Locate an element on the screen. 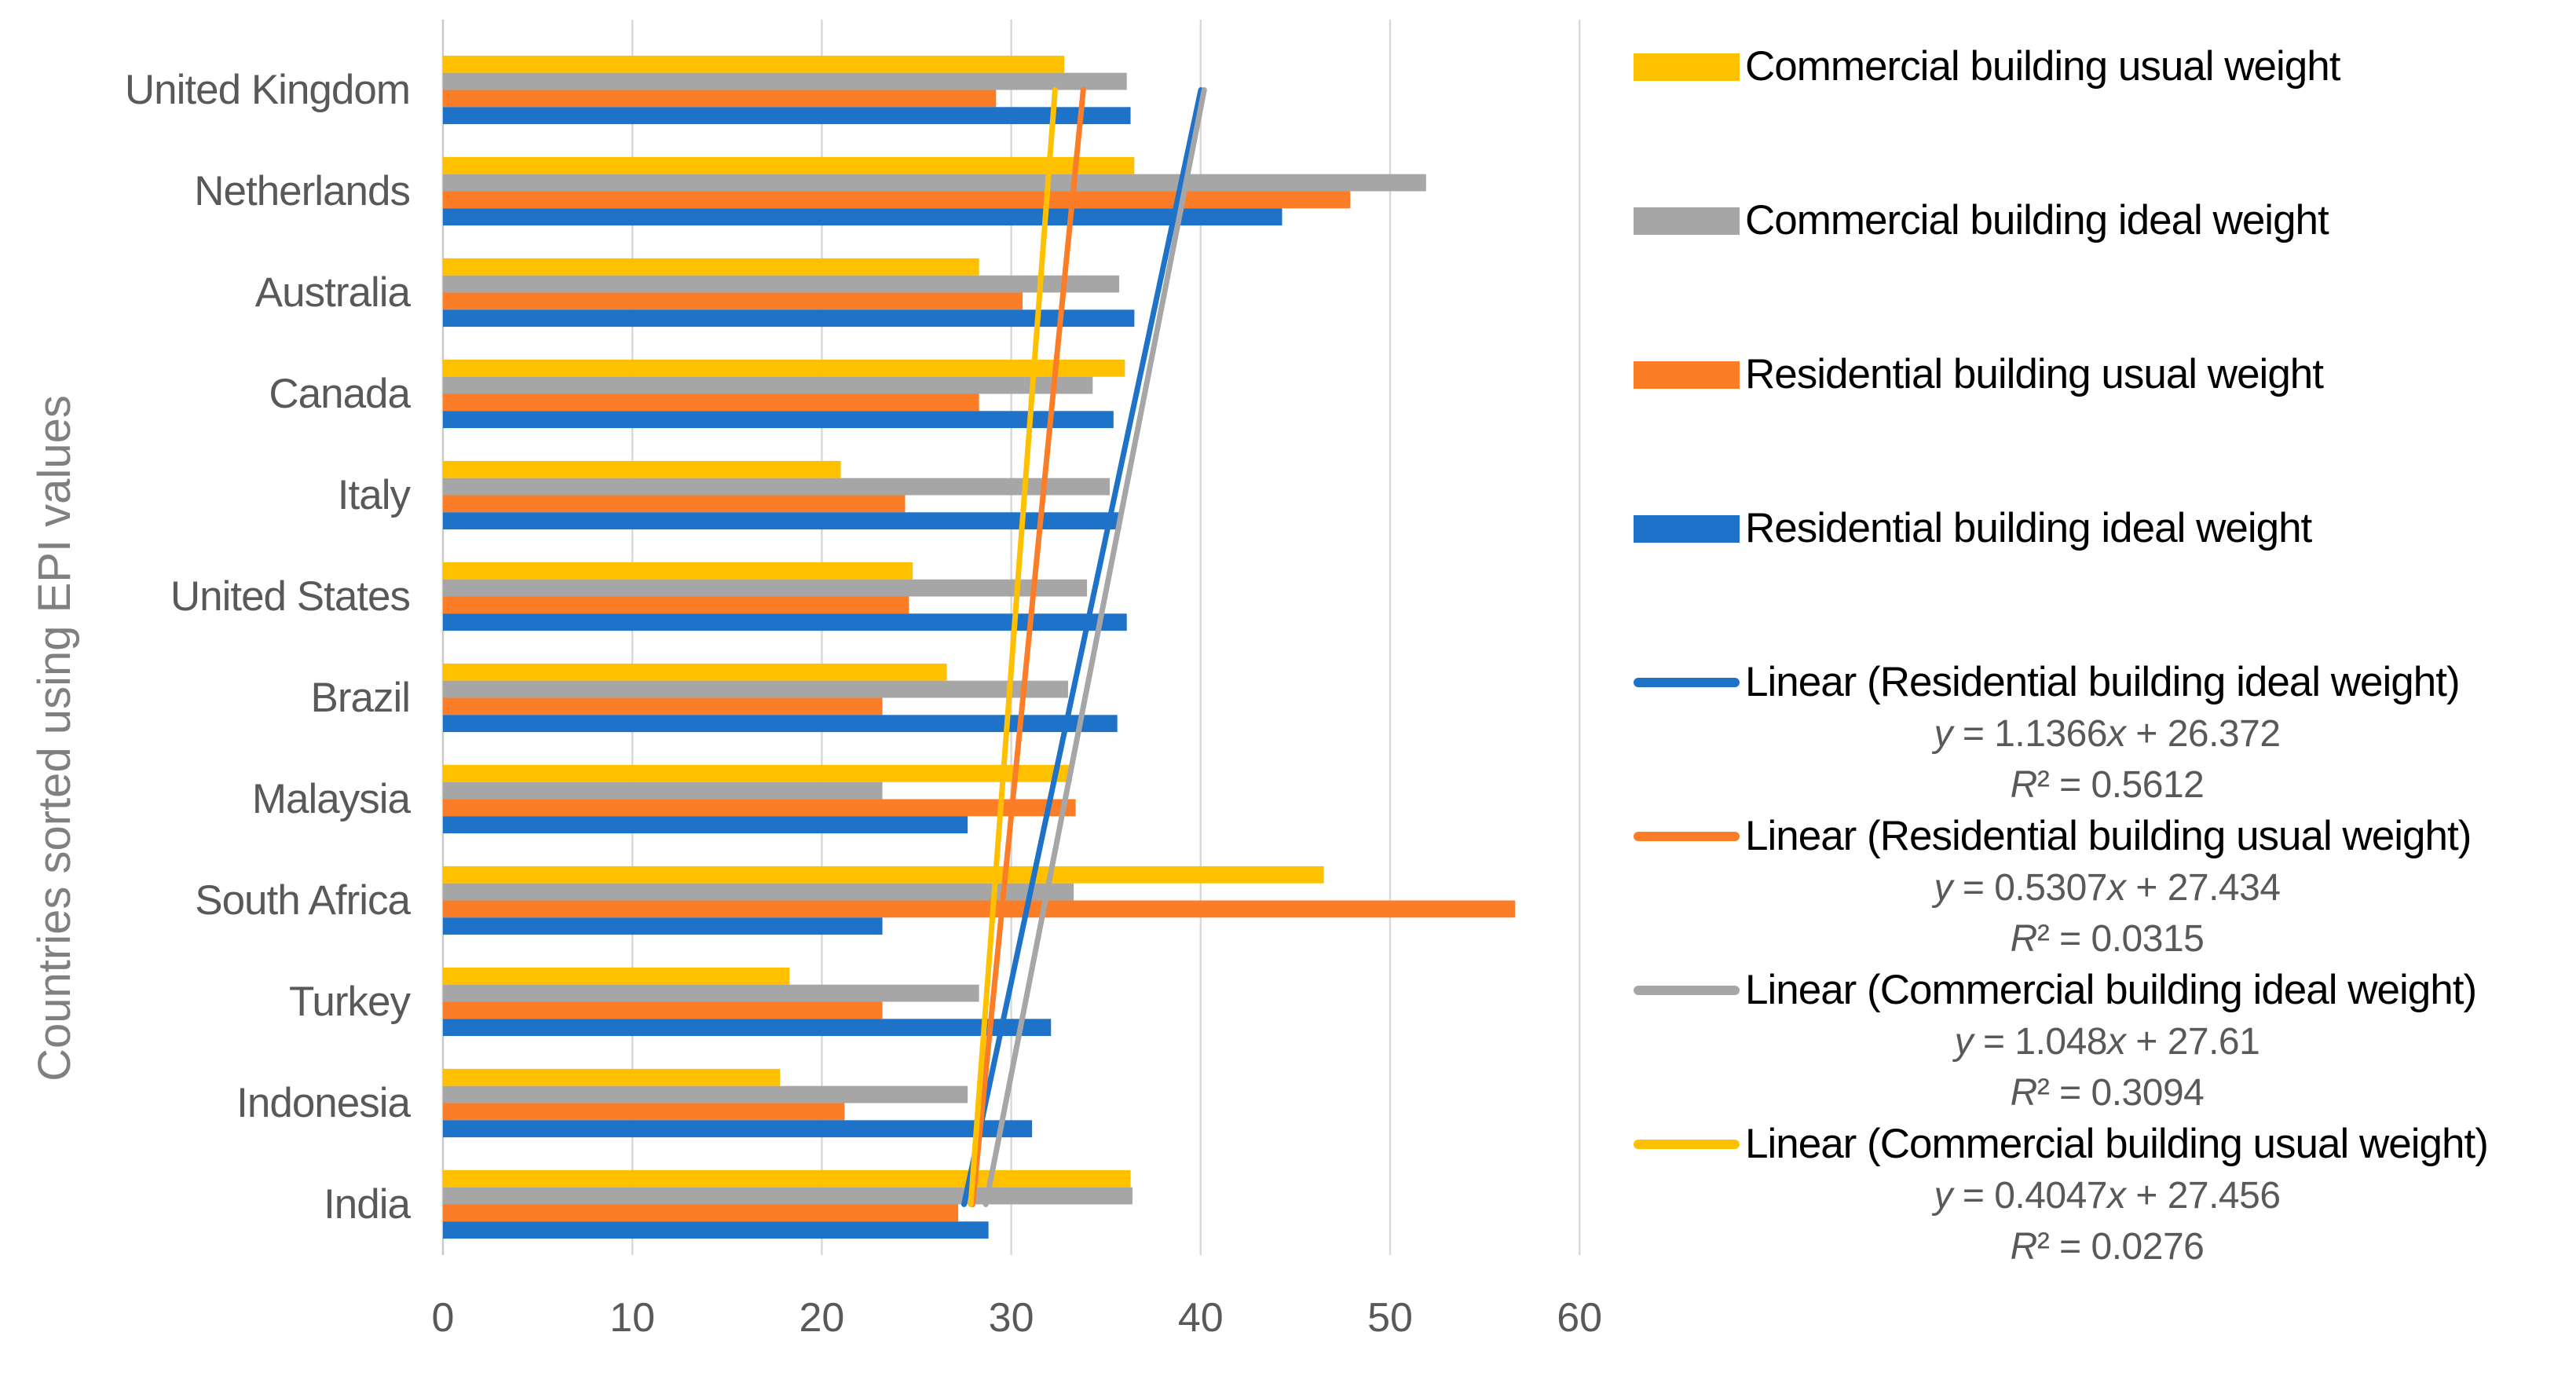  bar-commercial-building-ideal-weight-italy is located at coordinates (777, 487).